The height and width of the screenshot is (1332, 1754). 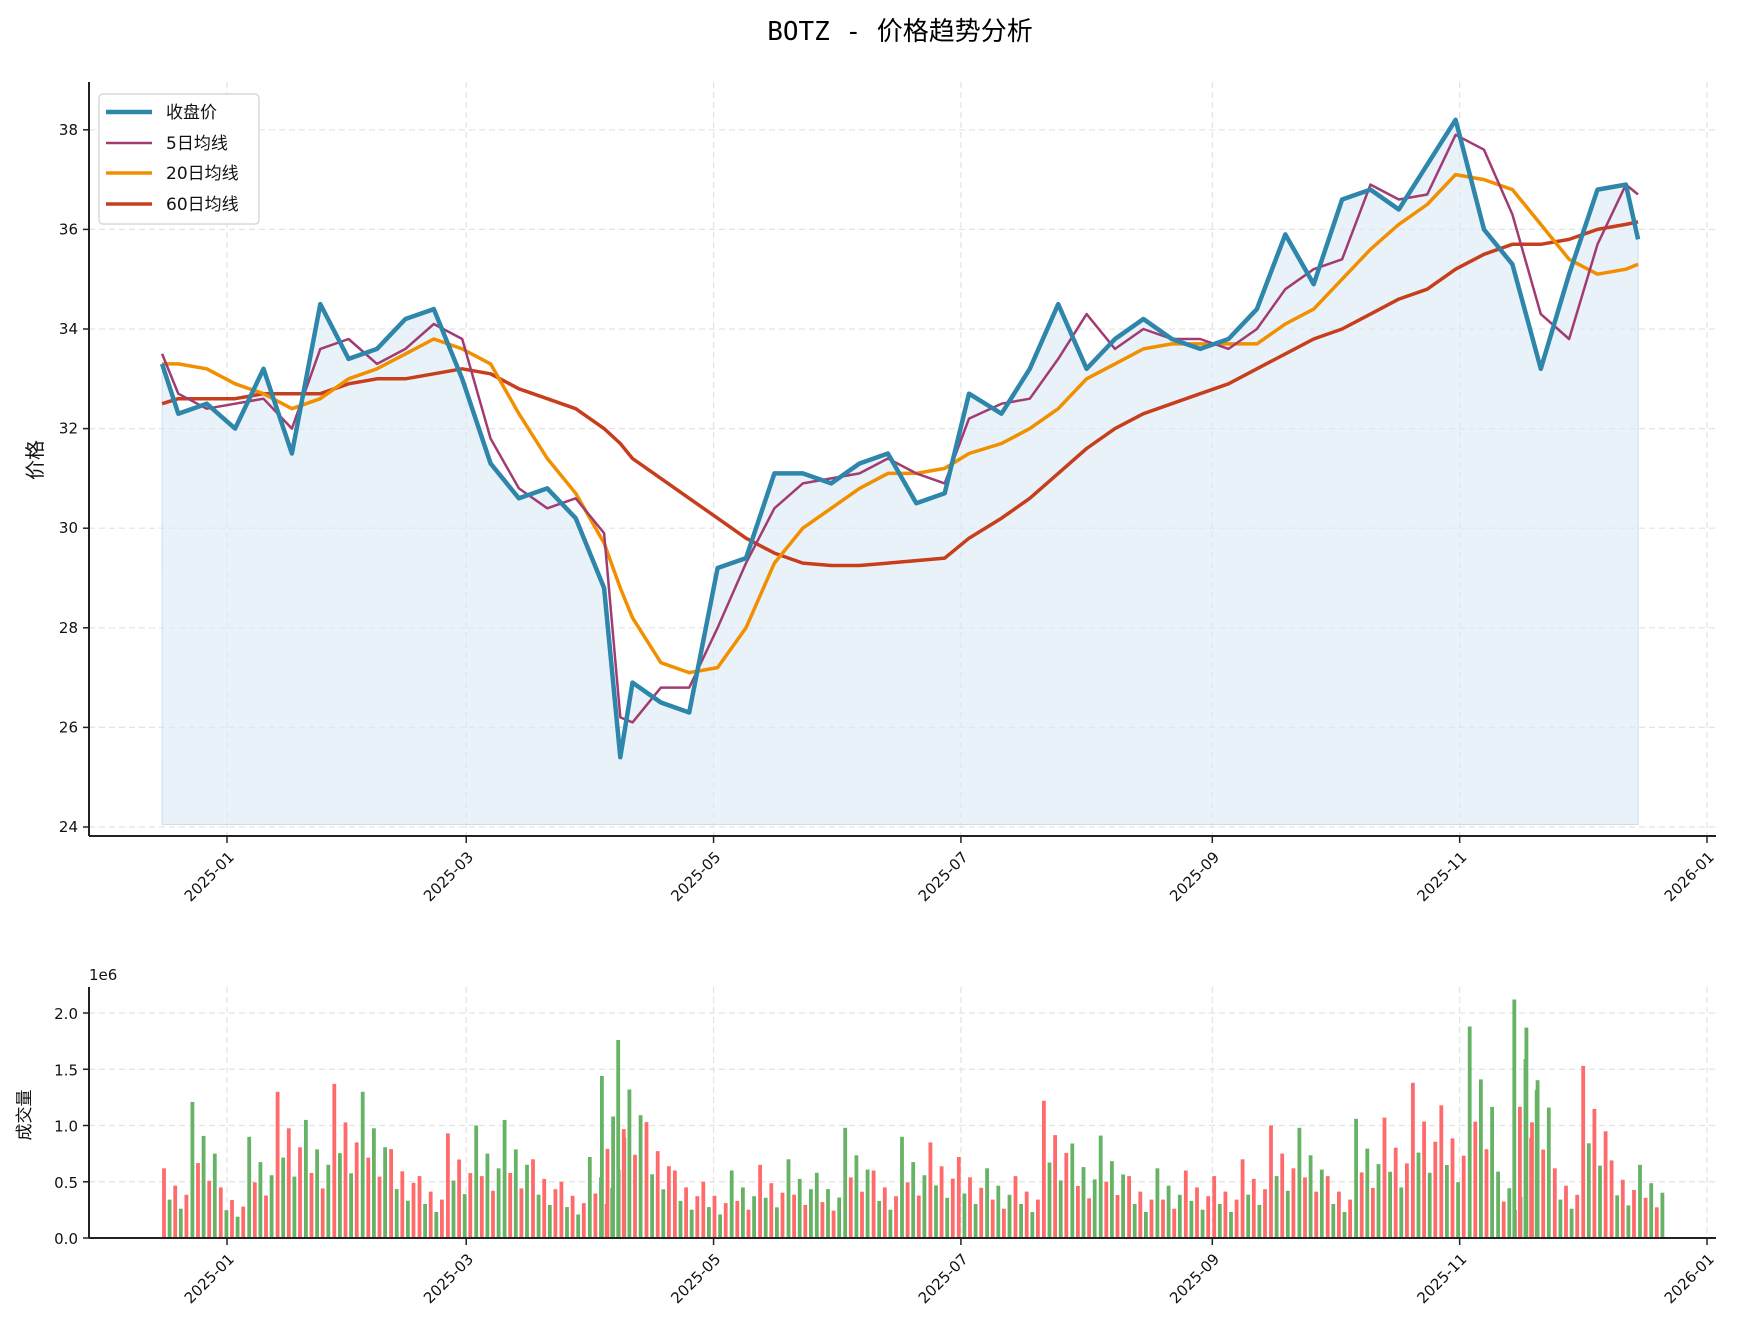 What do you see at coordinates (448, 1278) in the screenshot?
I see `x-tick-label: 2025-03` at bounding box center [448, 1278].